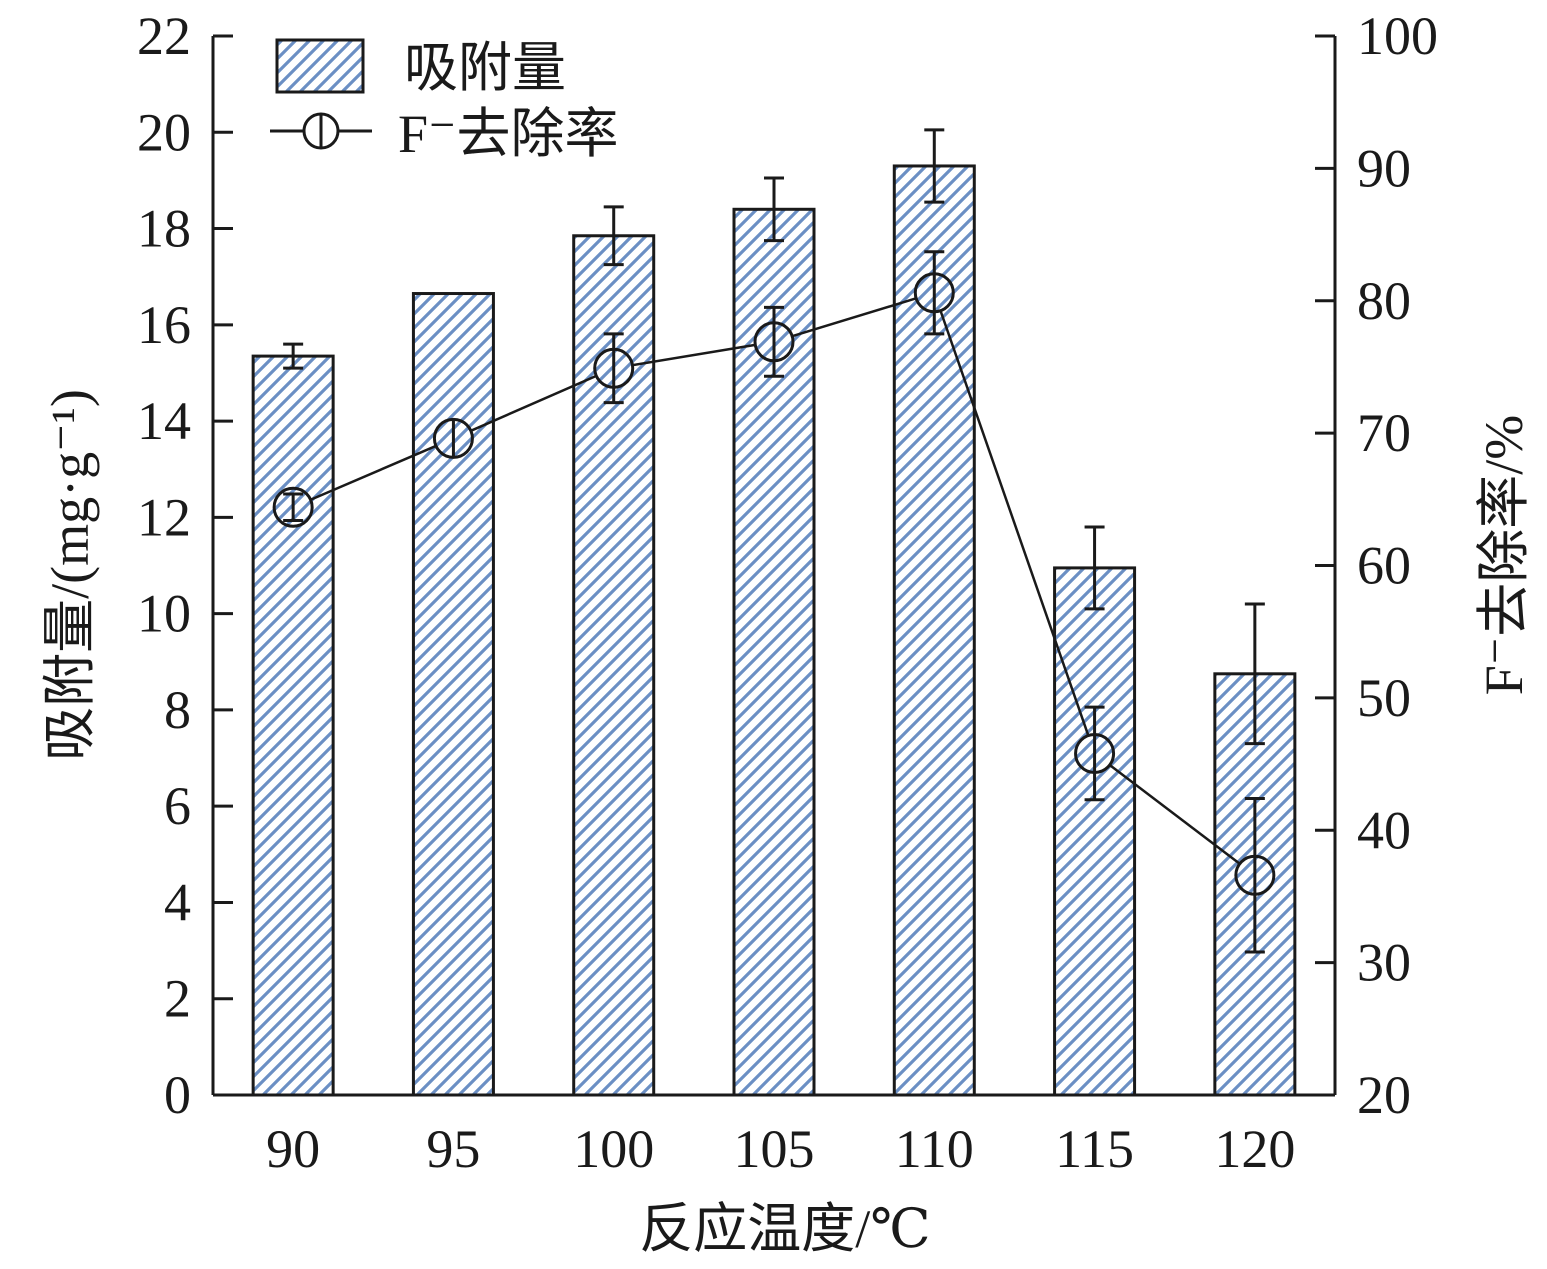 This screenshot has width=1547, height=1269. I want to click on y-tick-label-4: 4, so click(177, 902).